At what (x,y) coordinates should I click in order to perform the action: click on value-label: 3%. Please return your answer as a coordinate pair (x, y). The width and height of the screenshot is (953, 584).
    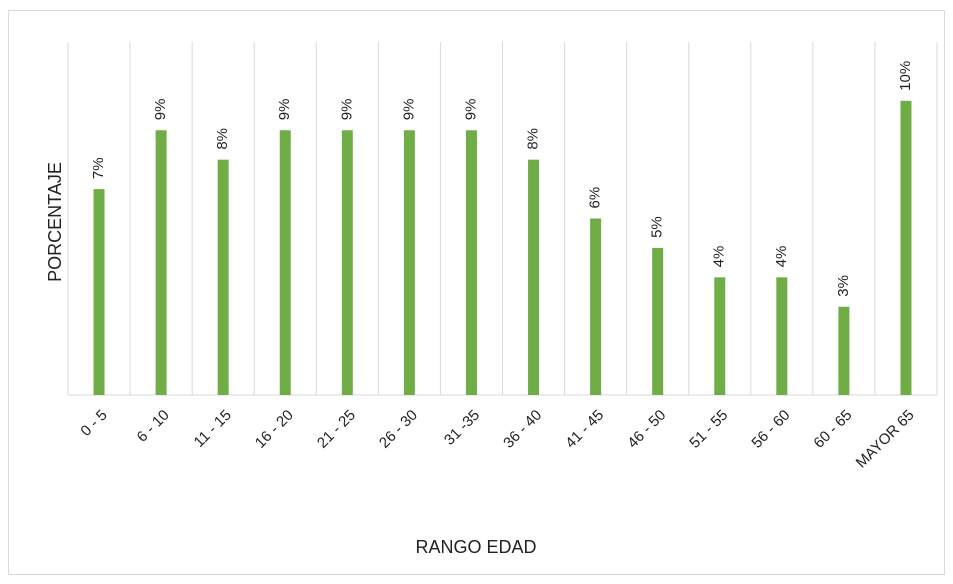
    Looking at the image, I should click on (843, 286).